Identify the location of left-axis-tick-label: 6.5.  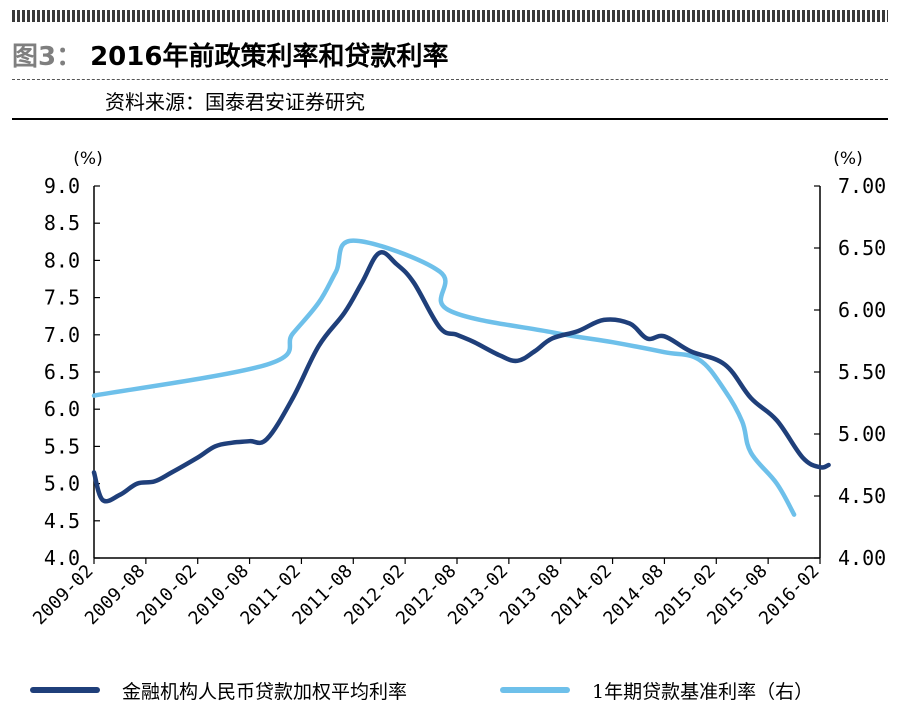
(62, 372).